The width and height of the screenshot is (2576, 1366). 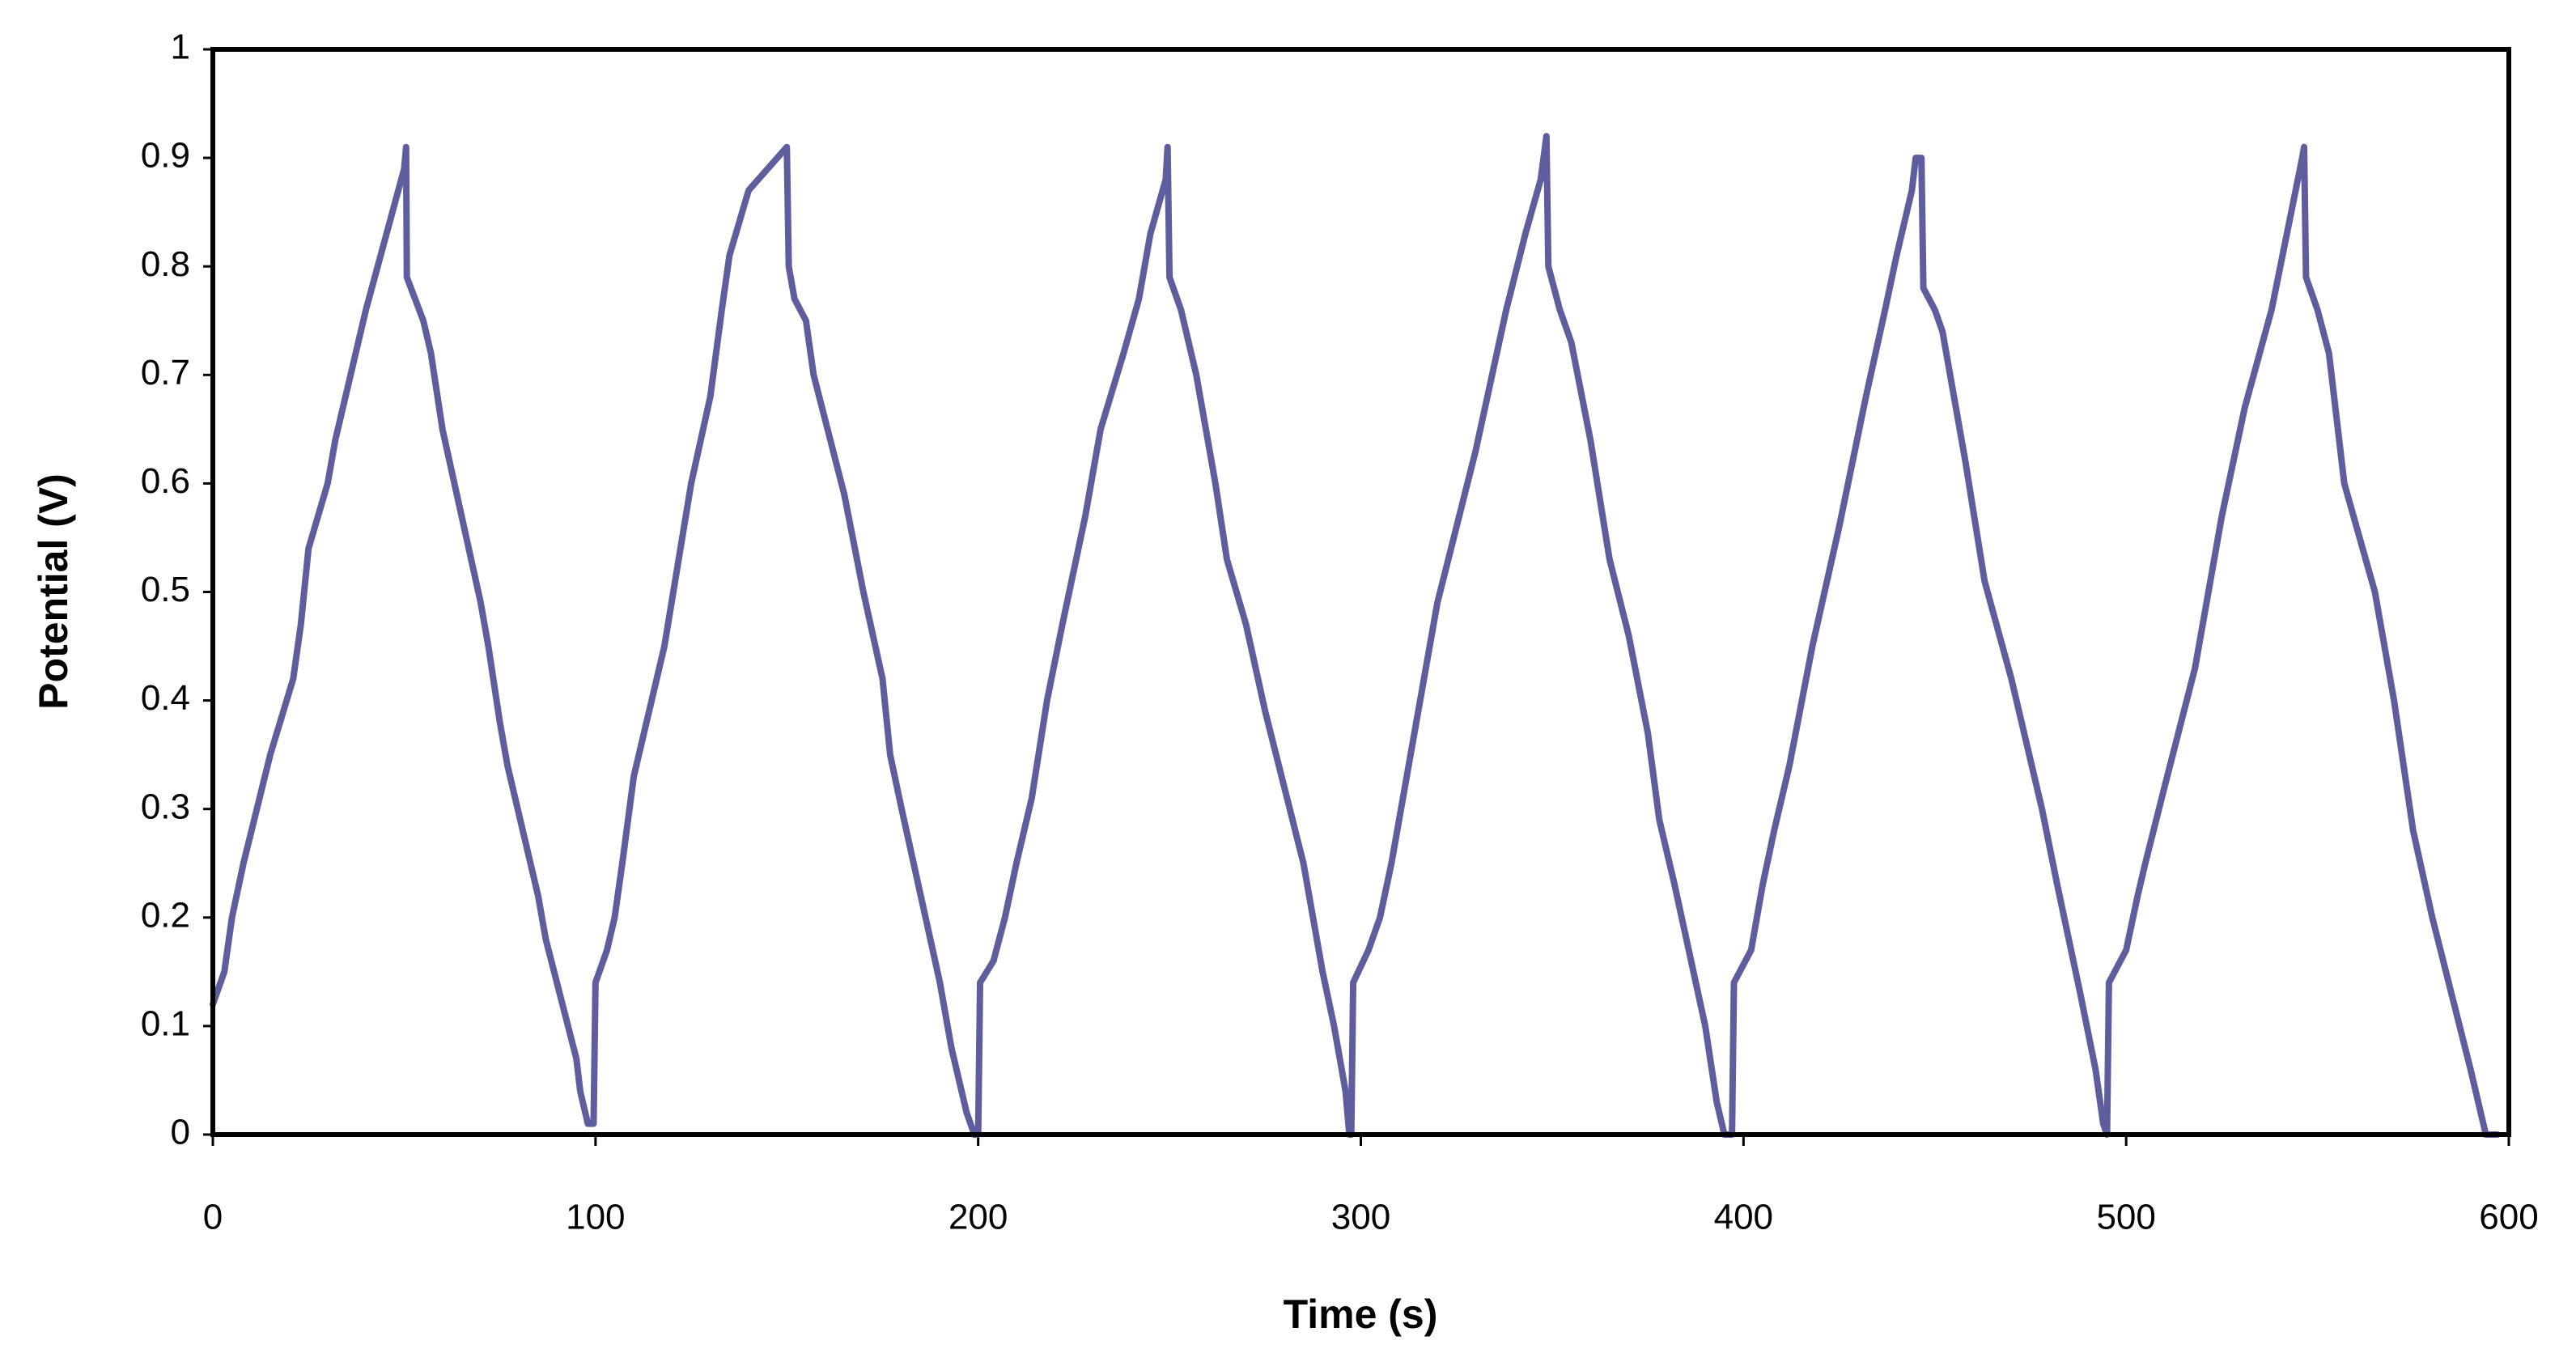 What do you see at coordinates (1361, 1314) in the screenshot?
I see `x-axis-title: Time (s)` at bounding box center [1361, 1314].